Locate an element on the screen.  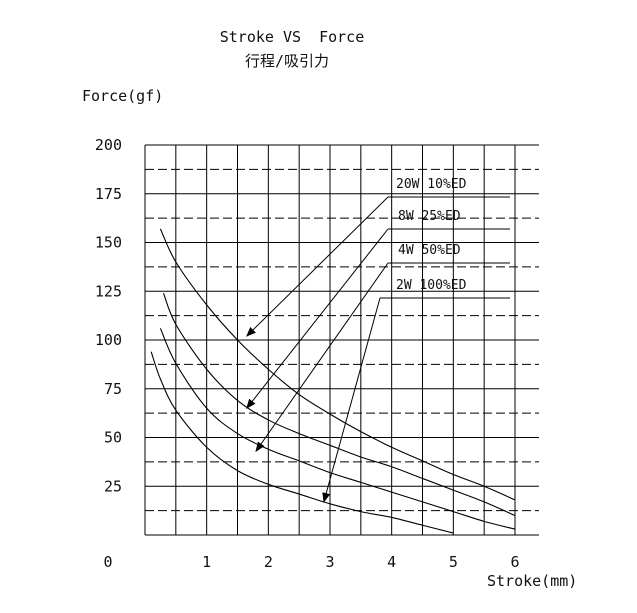
x-tick-label: 3 is located at coordinates (329, 562).